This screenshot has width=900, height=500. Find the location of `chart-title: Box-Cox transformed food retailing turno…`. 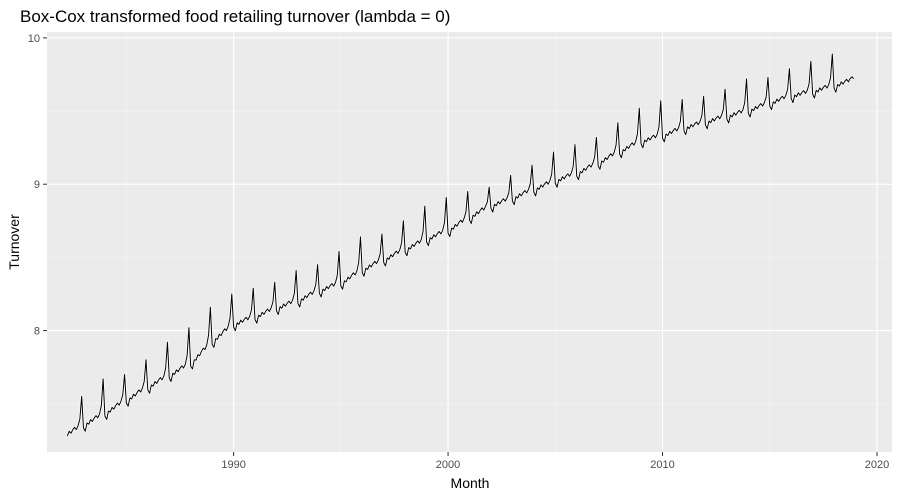

chart-title: Box-Cox transformed food retailing turno… is located at coordinates (235, 16).